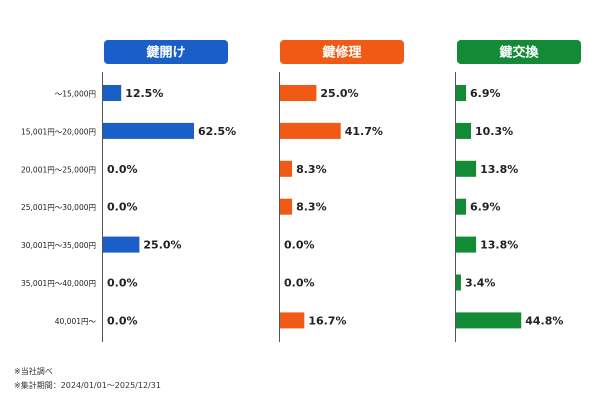 This screenshot has width=600, height=400. What do you see at coordinates (58, 131) in the screenshot?
I see `category-label: 15,001円～20,000円` at bounding box center [58, 131].